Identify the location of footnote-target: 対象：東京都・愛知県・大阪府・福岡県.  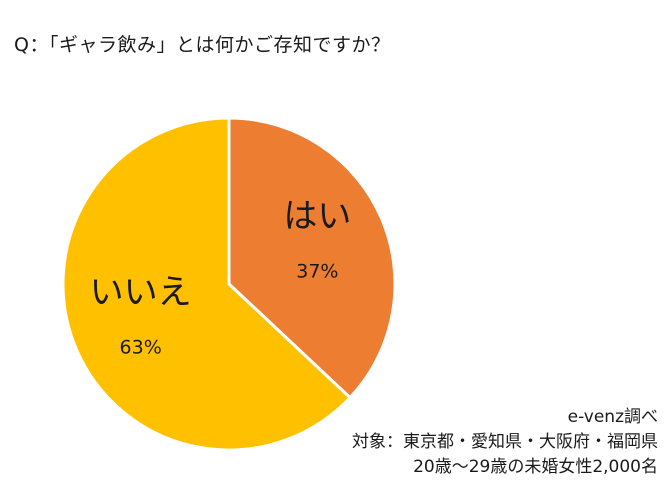
(505, 442).